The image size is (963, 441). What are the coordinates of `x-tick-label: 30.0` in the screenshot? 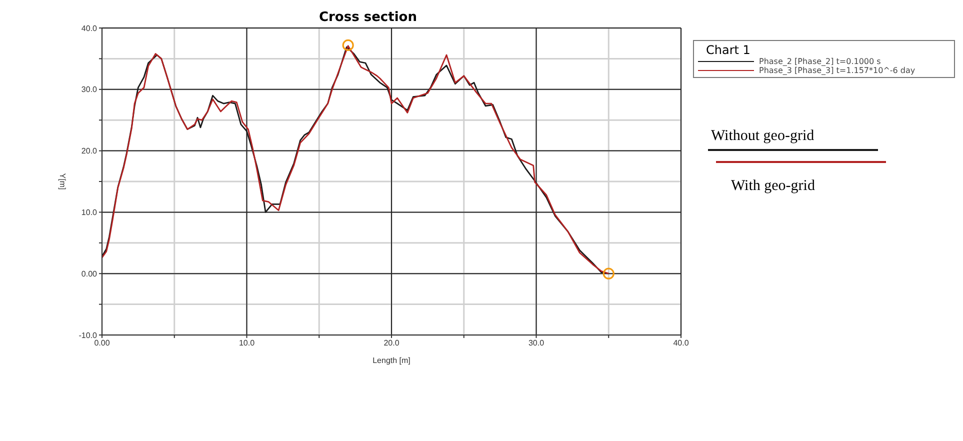 It's located at (536, 343).